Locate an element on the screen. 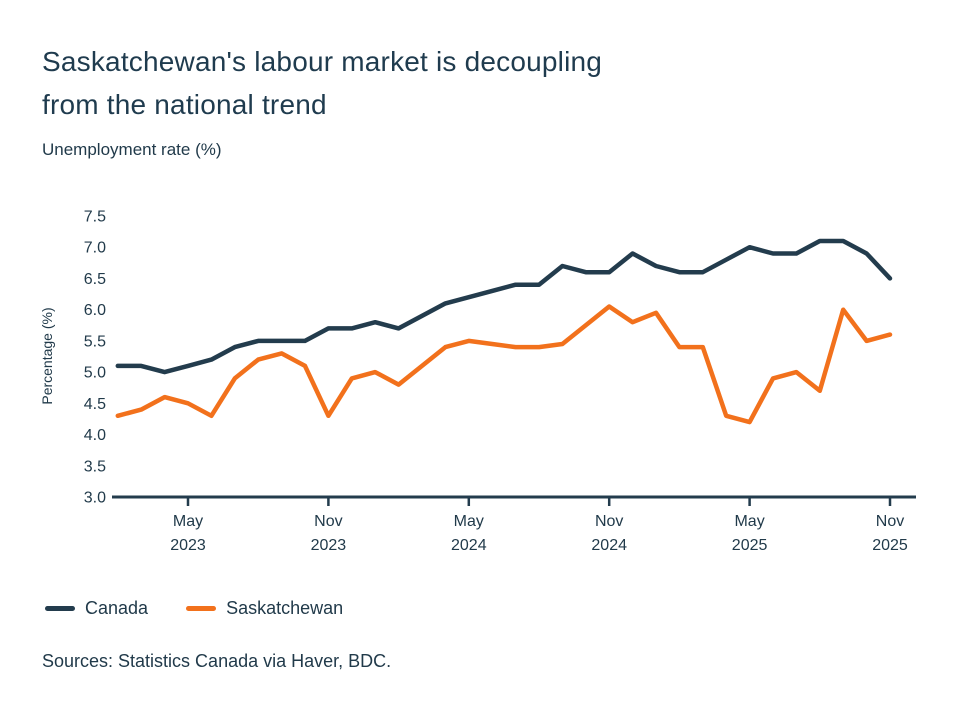 This screenshot has width=960, height=721. y-tick-label: 4.5 is located at coordinates (95, 404).